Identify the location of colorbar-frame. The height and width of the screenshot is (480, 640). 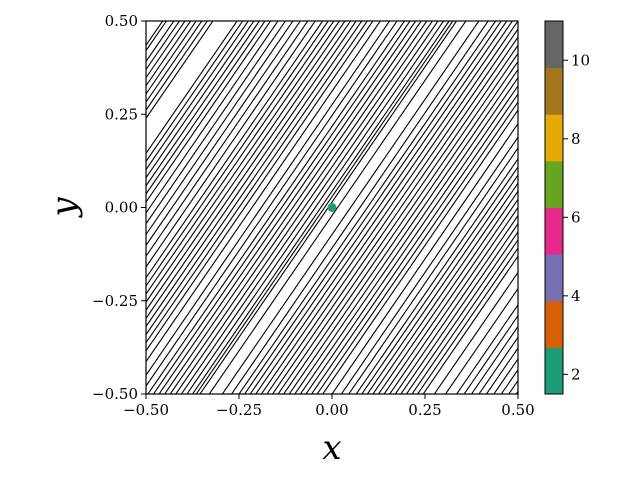
(554, 207).